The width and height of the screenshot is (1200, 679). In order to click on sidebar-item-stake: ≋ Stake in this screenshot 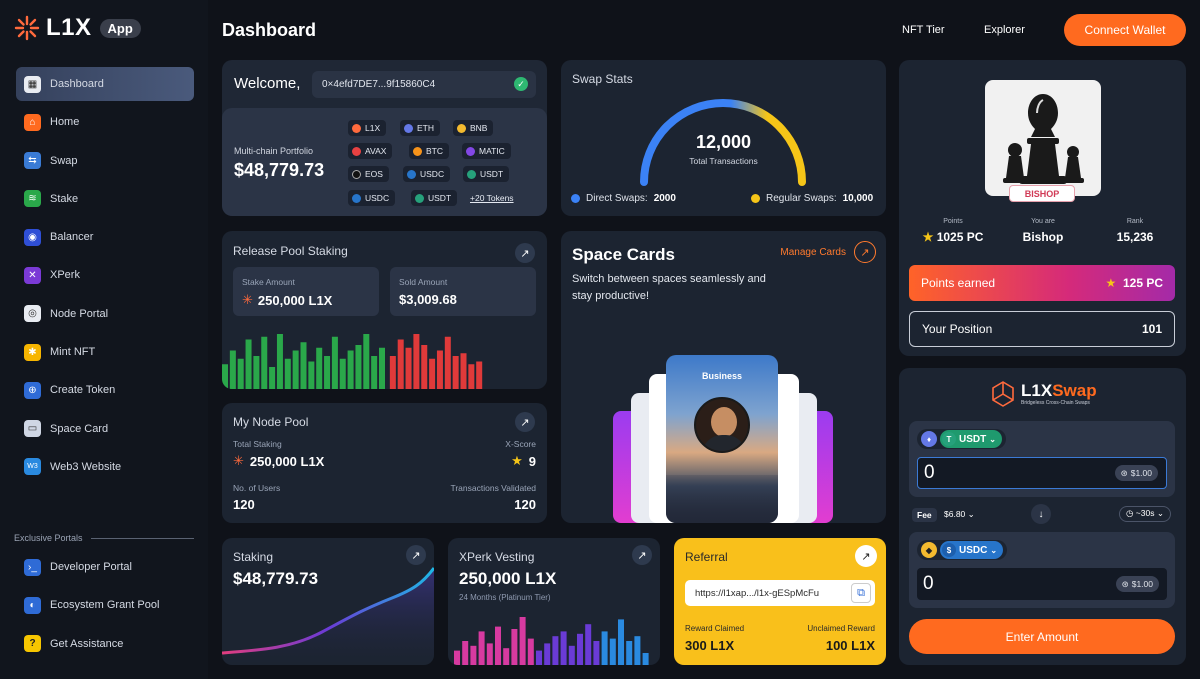, I will do `click(105, 199)`.